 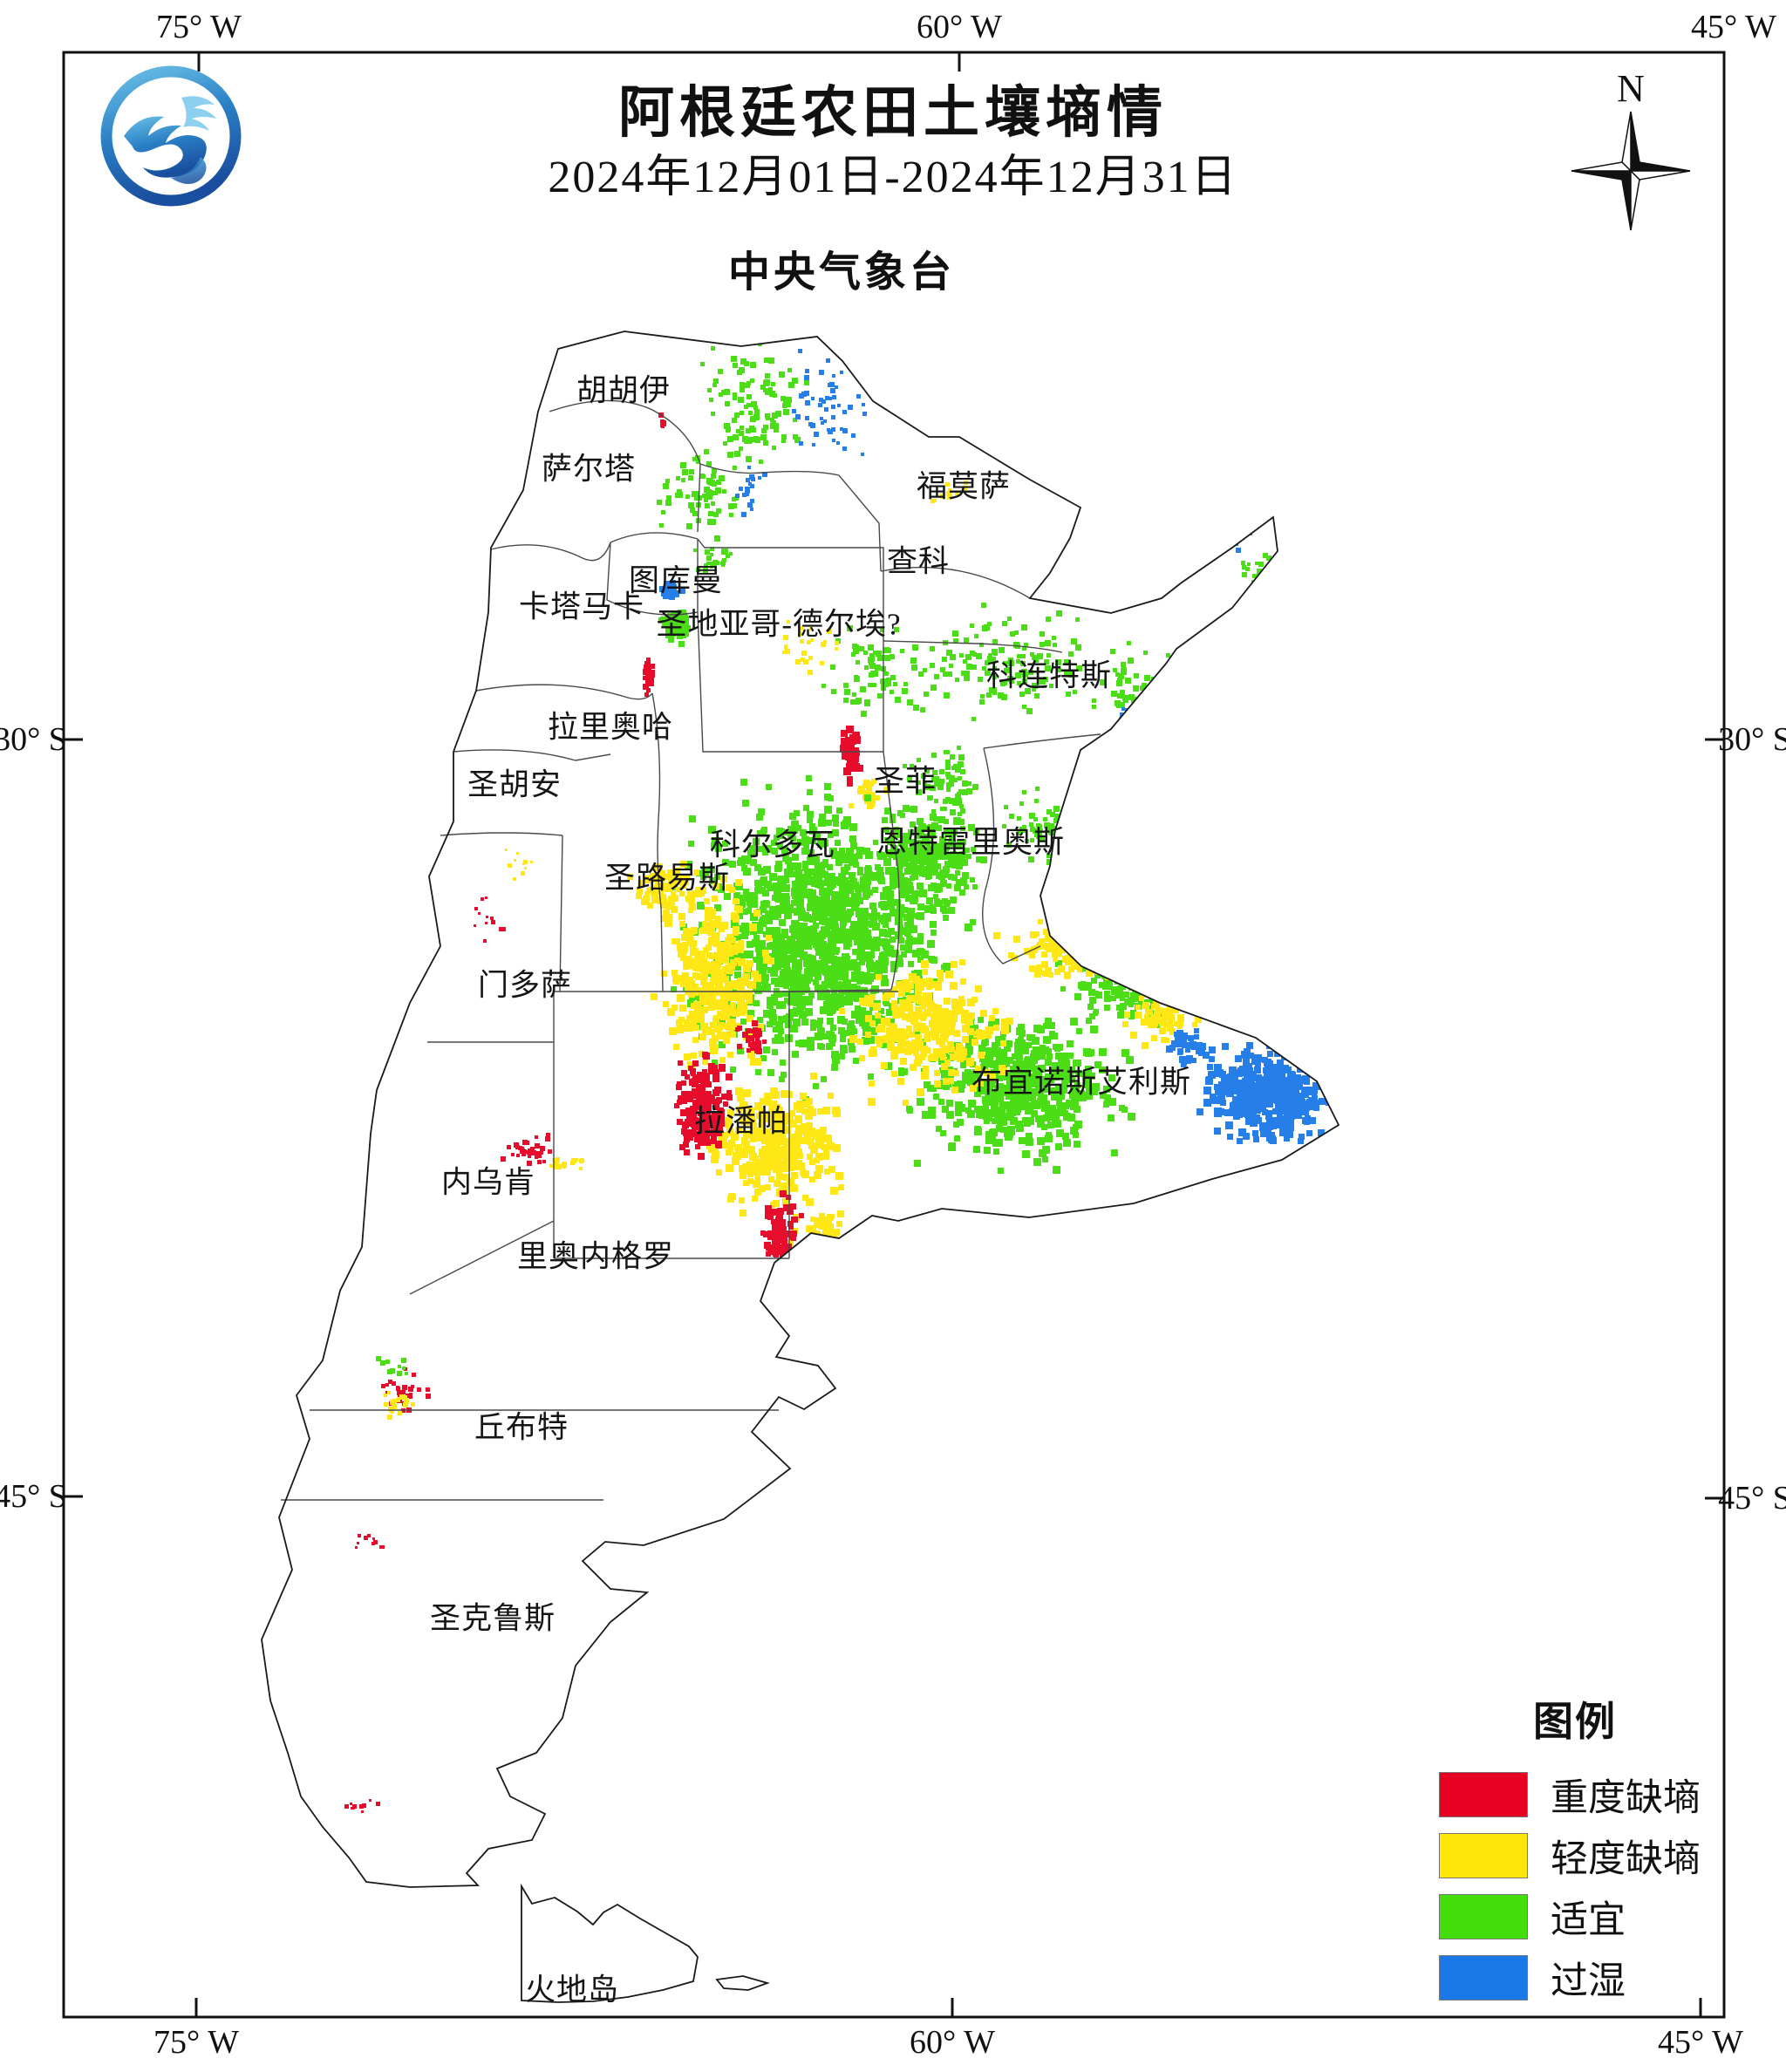 I want to click on legend-label: 轻度缺墒, so click(x=1626, y=1859).